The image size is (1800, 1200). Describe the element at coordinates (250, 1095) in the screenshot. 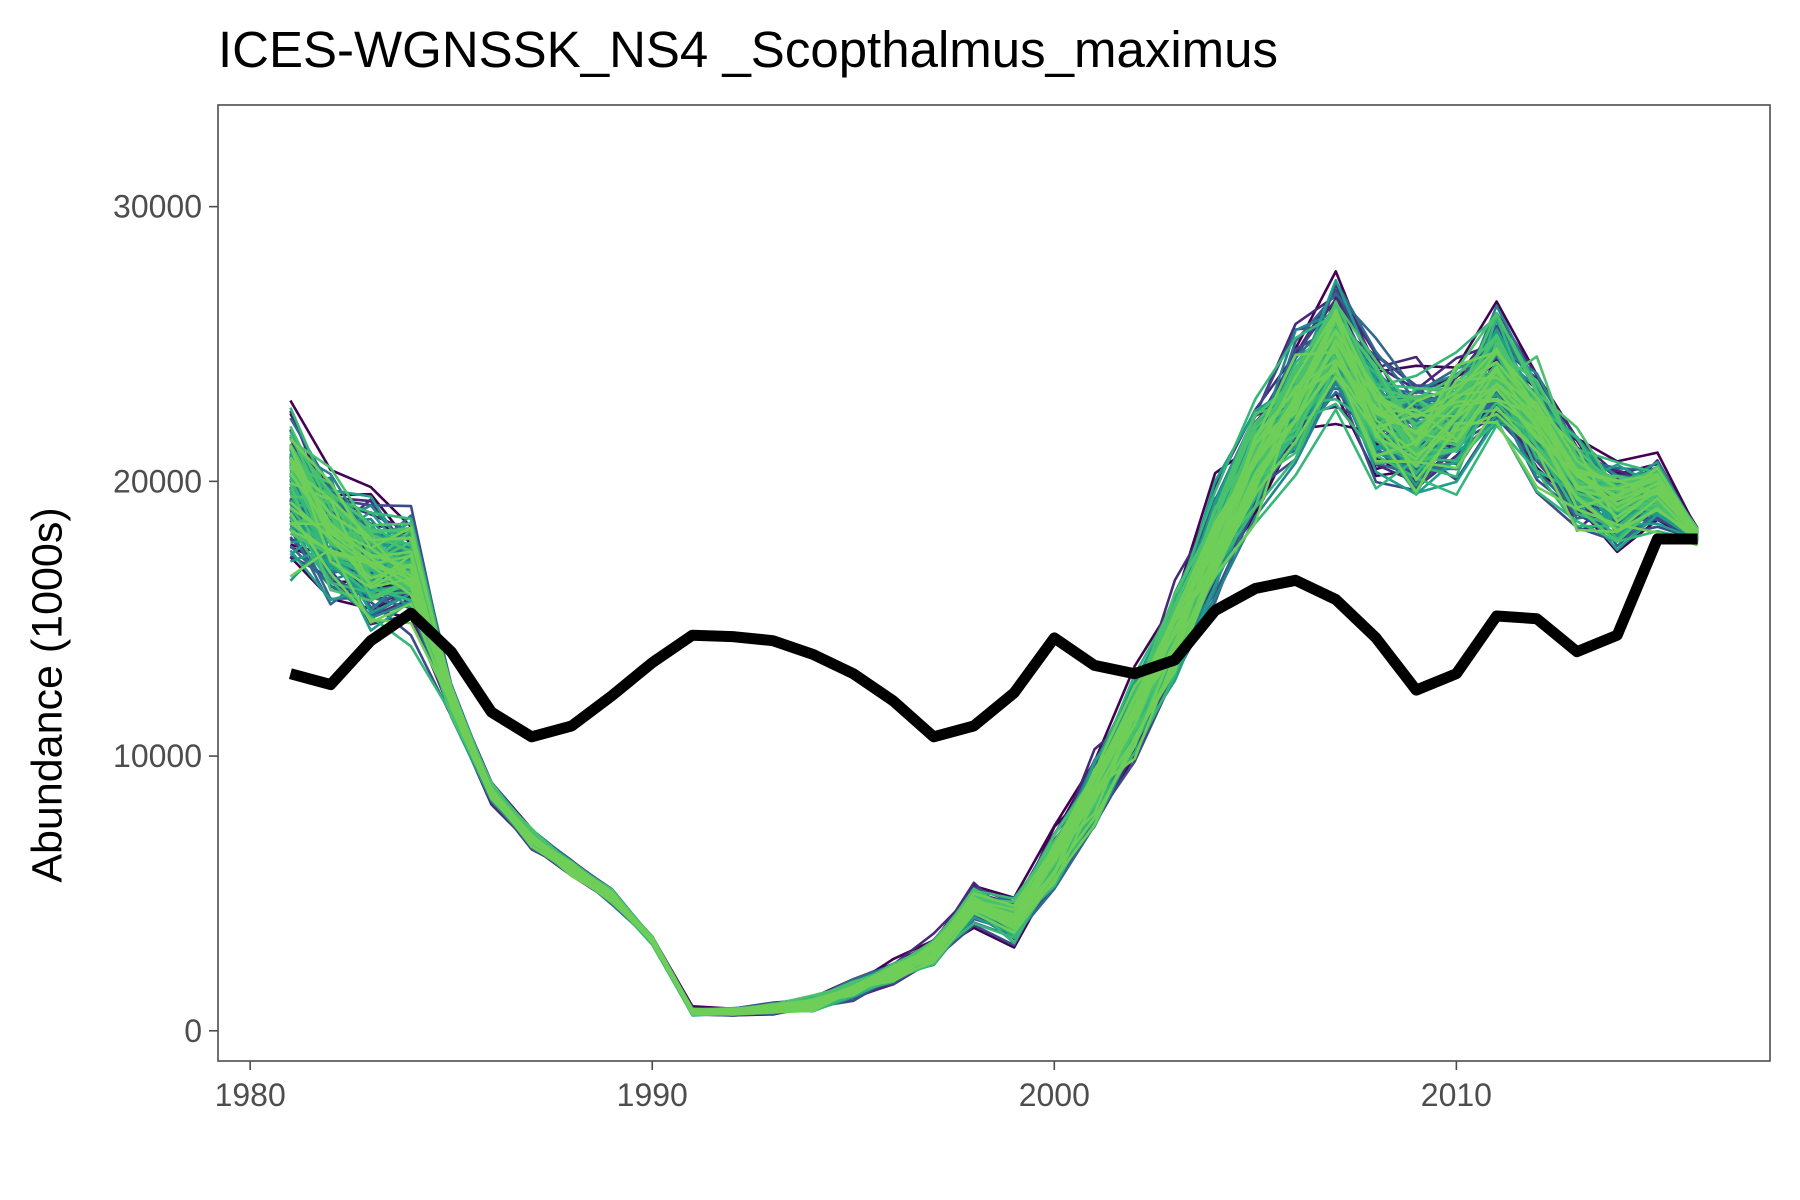

I see `x-tick-label: 1980` at that location.